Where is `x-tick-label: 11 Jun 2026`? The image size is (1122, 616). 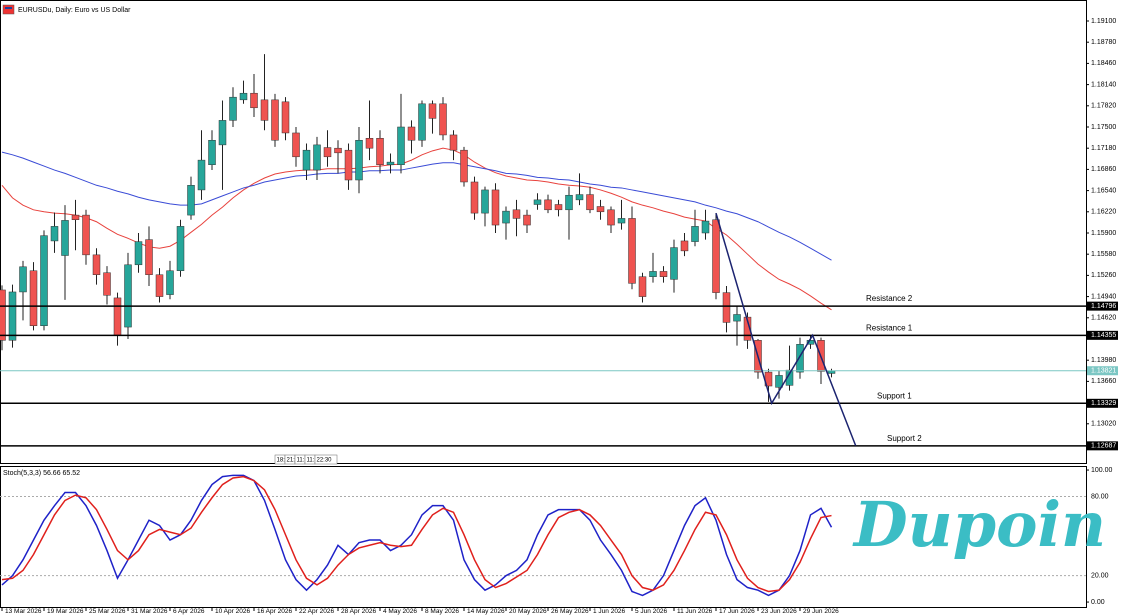
x-tick-label: 11 Jun 2026 is located at coordinates (695, 611).